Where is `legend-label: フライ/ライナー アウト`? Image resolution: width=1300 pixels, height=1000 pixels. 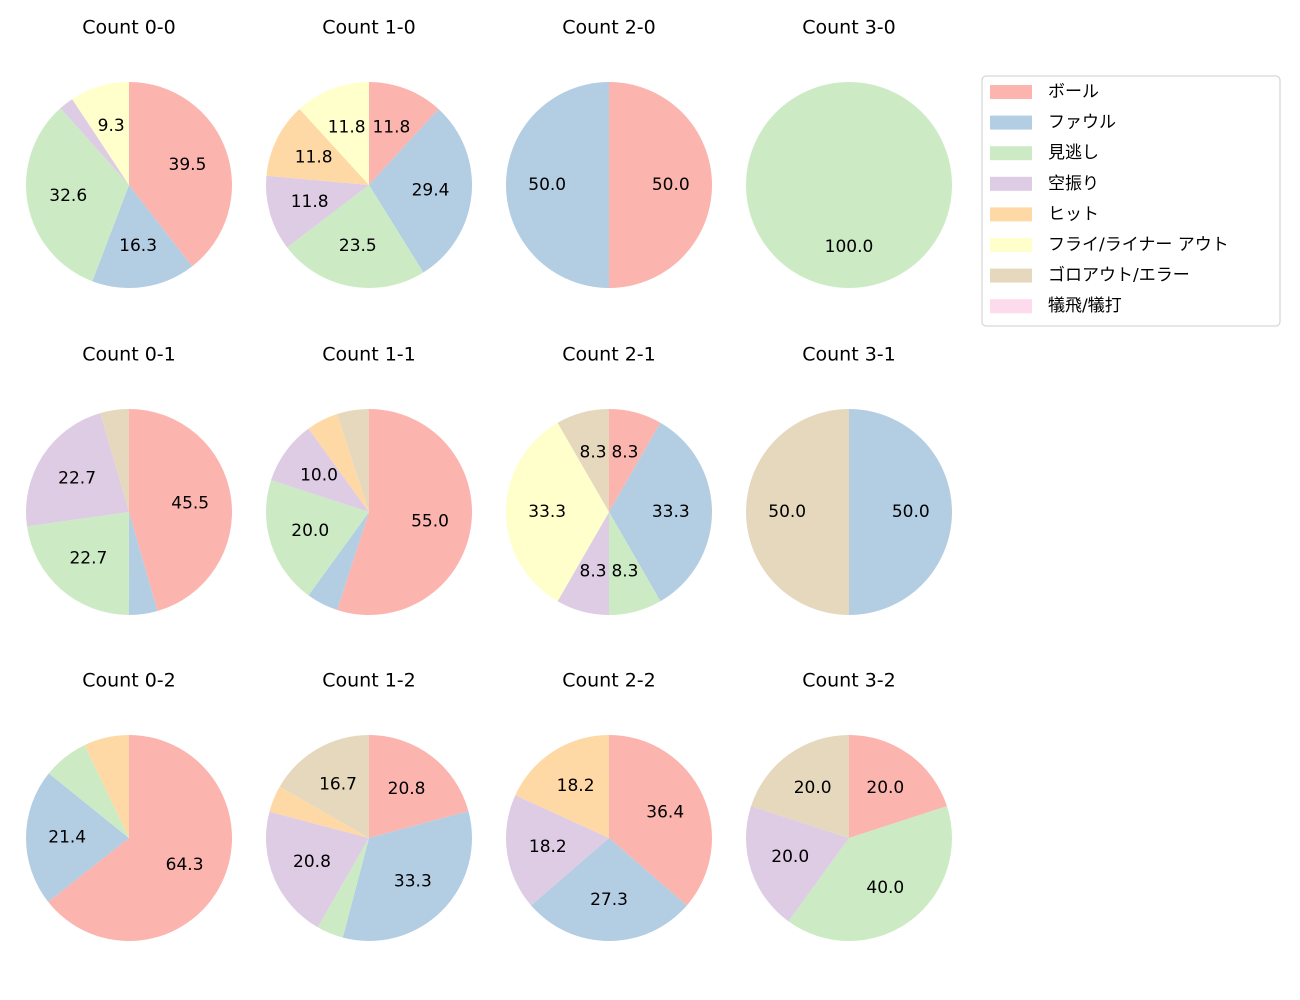 legend-label: フライ/ライナー アウト is located at coordinates (1138, 245).